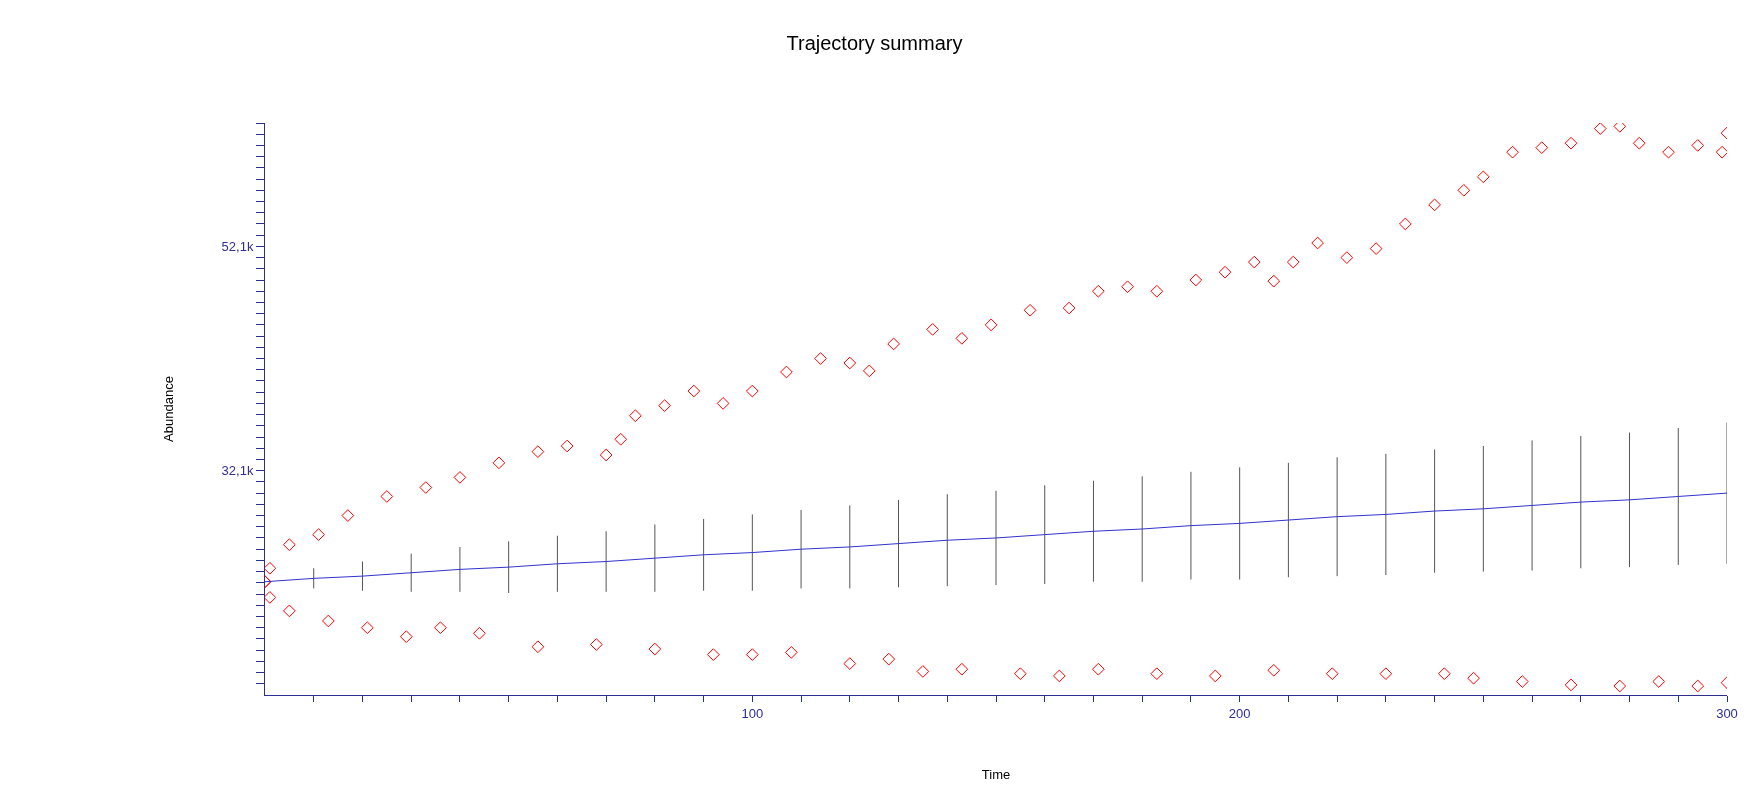 This screenshot has width=1749, height=802. I want to click on y-tick-label: 52,1k, so click(237, 246).